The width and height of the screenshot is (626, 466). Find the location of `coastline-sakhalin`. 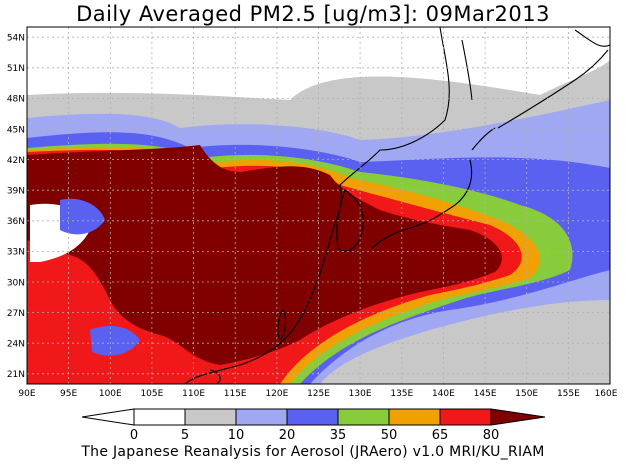

coastline-sakhalin is located at coordinates (467, 70).